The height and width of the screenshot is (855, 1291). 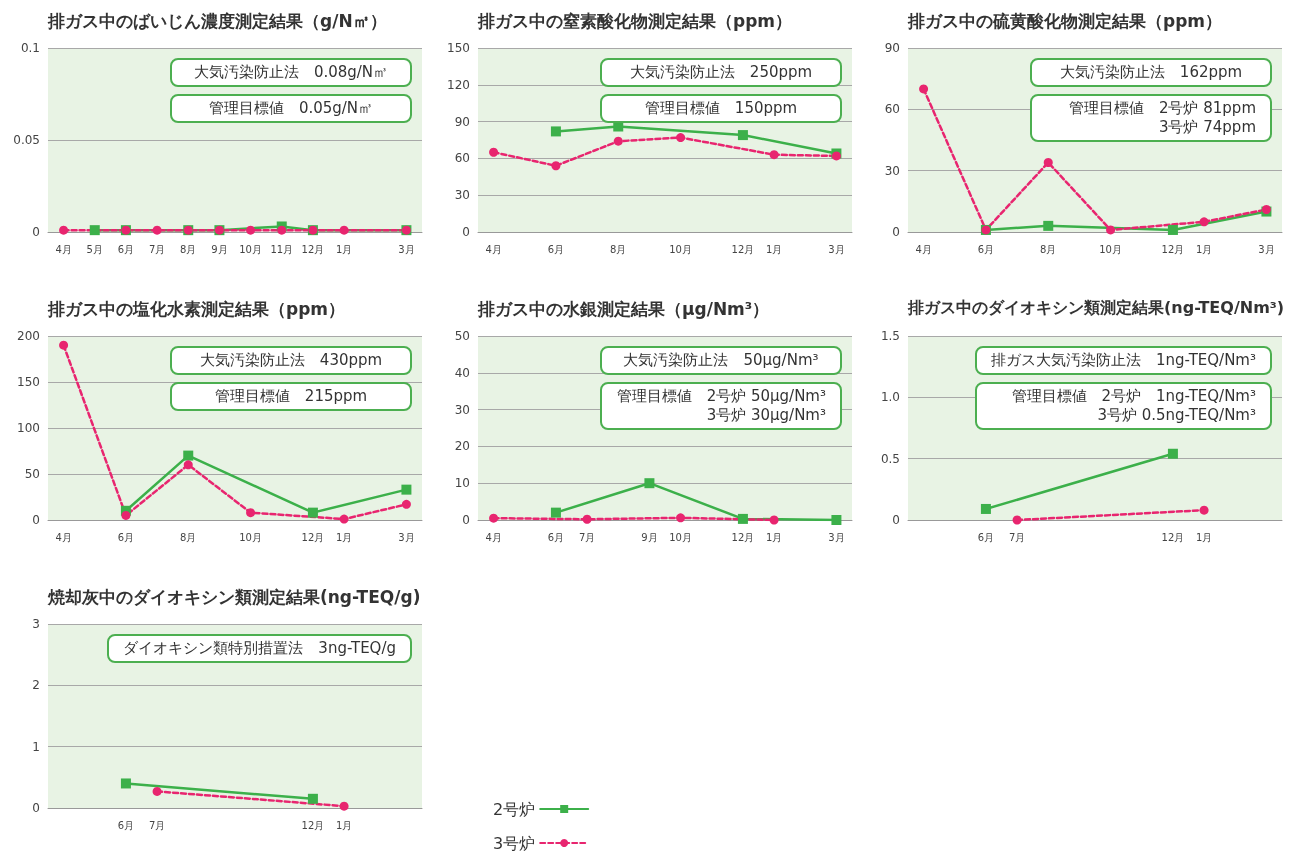 I want to click on y-tick-label: 1, so click(x=36, y=746).